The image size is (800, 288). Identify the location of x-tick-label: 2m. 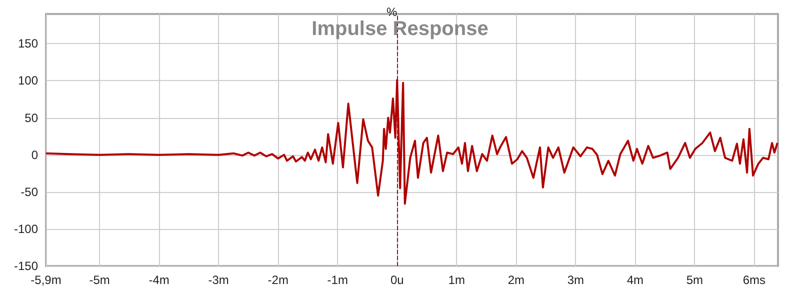
(516, 280).